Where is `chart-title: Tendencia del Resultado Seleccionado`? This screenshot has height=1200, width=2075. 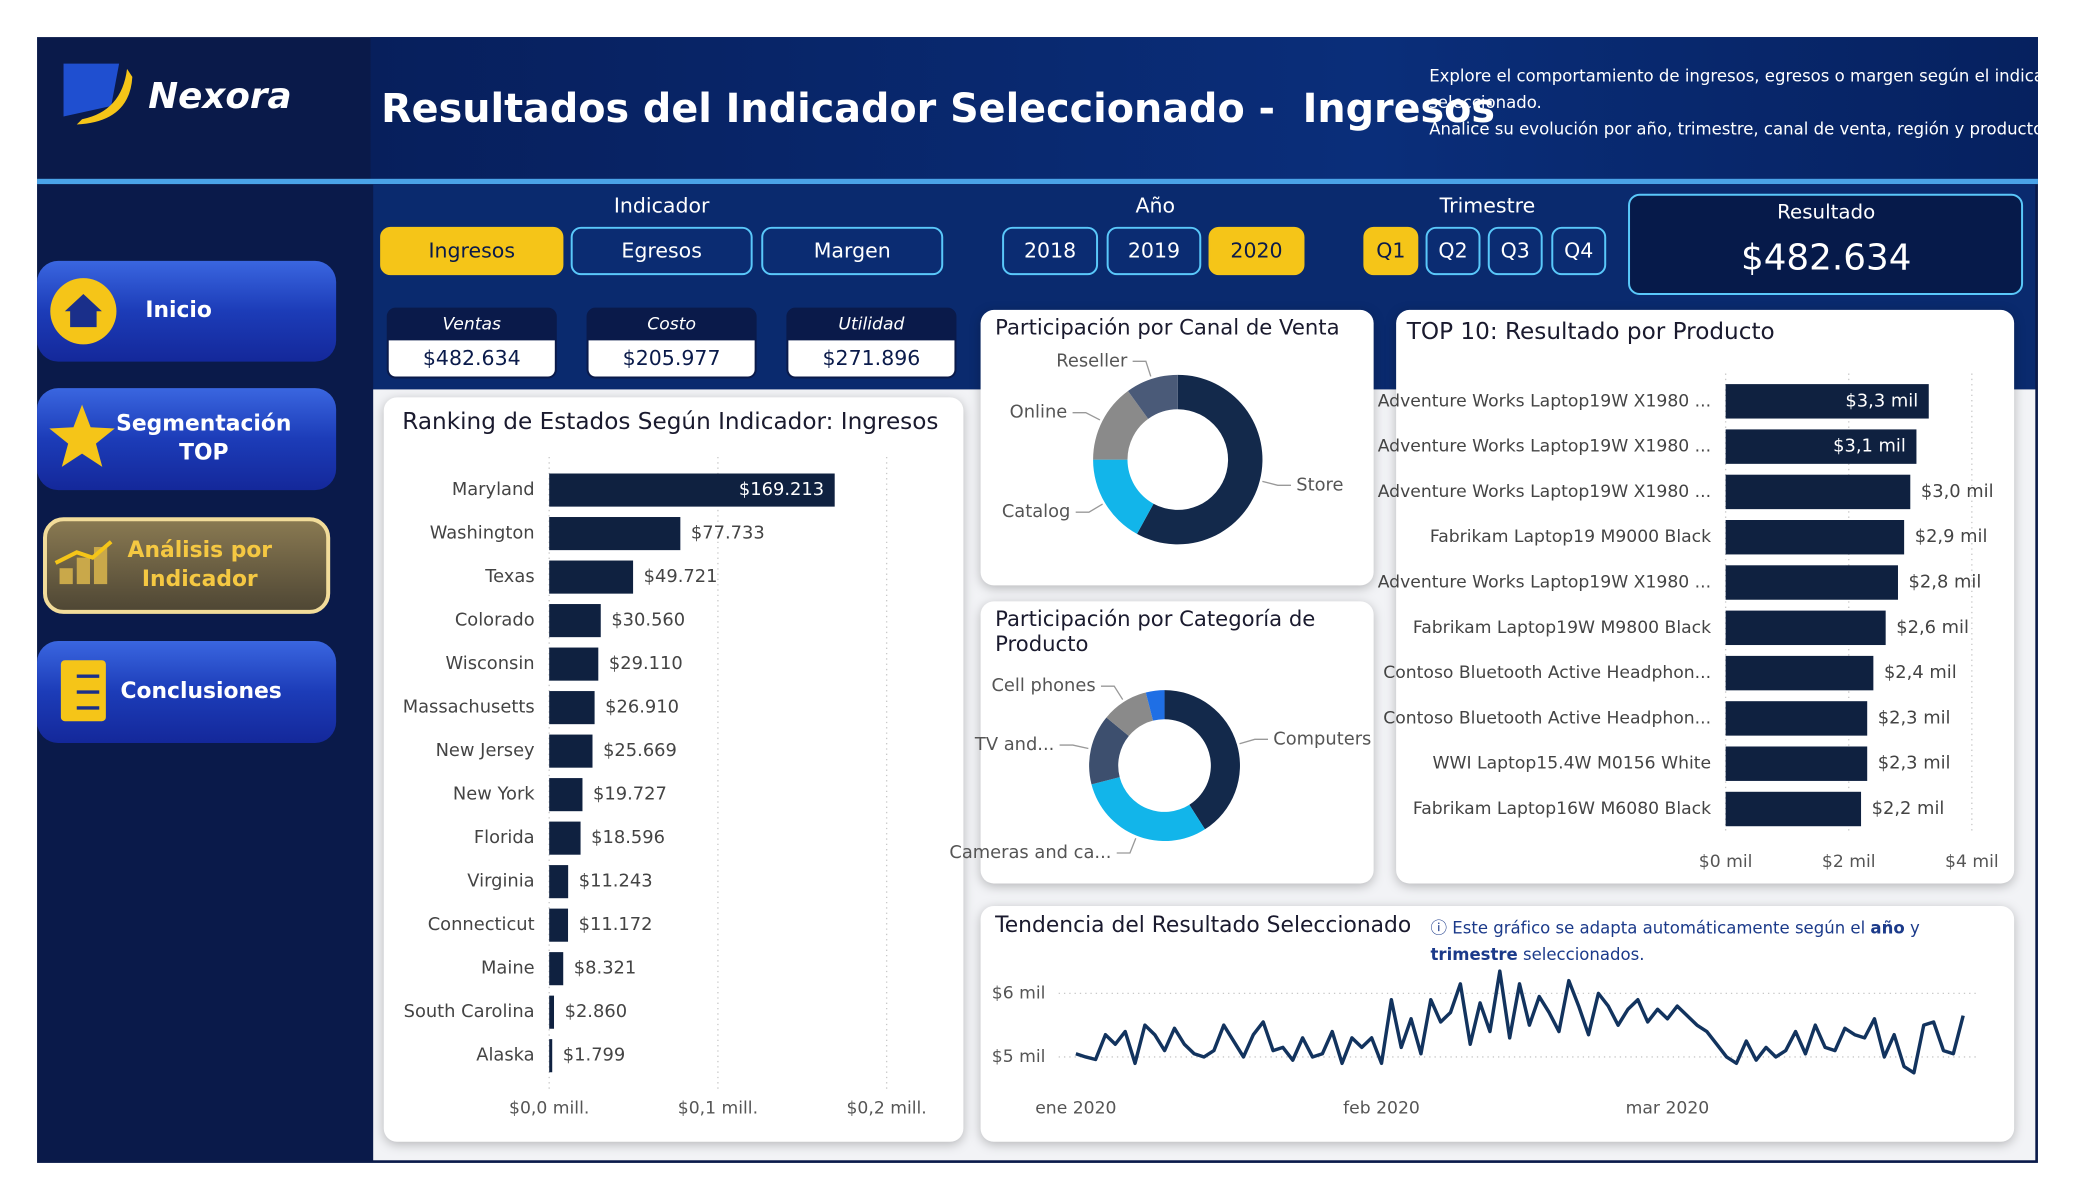 chart-title: Tendencia del Resultado Seleccionado is located at coordinates (1202, 925).